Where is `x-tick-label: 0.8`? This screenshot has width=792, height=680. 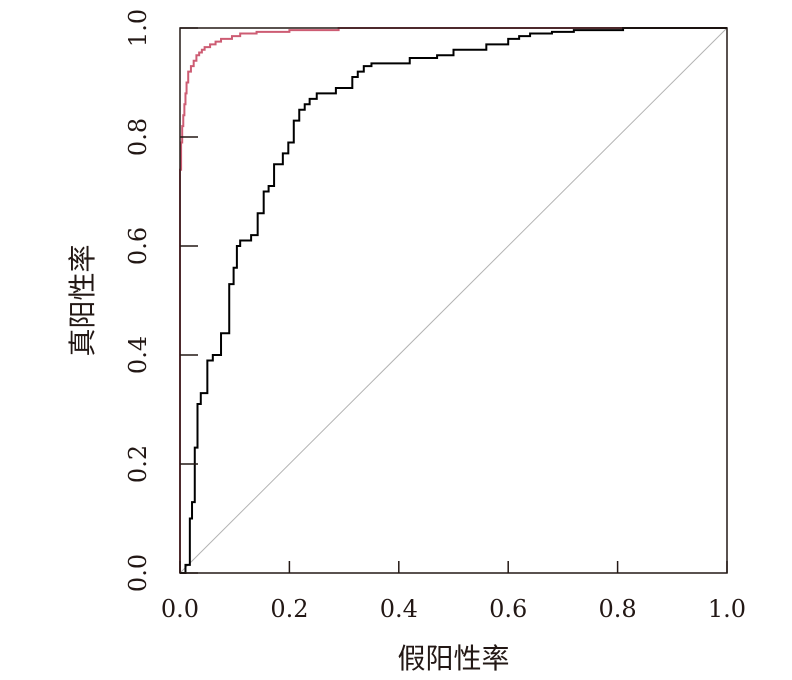 x-tick-label: 0.8 is located at coordinates (618, 609).